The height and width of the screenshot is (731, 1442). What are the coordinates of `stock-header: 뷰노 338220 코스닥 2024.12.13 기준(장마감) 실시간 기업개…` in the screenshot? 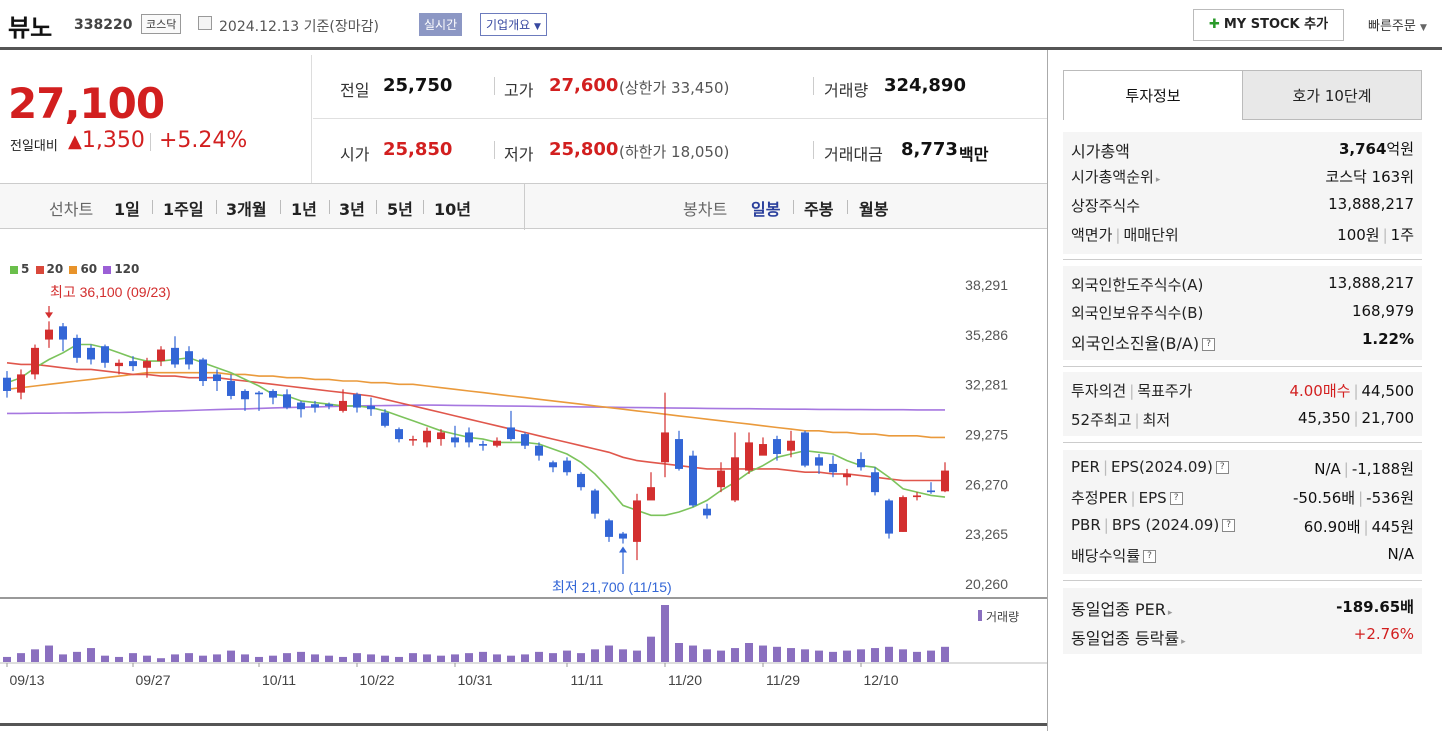 It's located at (721, 25).